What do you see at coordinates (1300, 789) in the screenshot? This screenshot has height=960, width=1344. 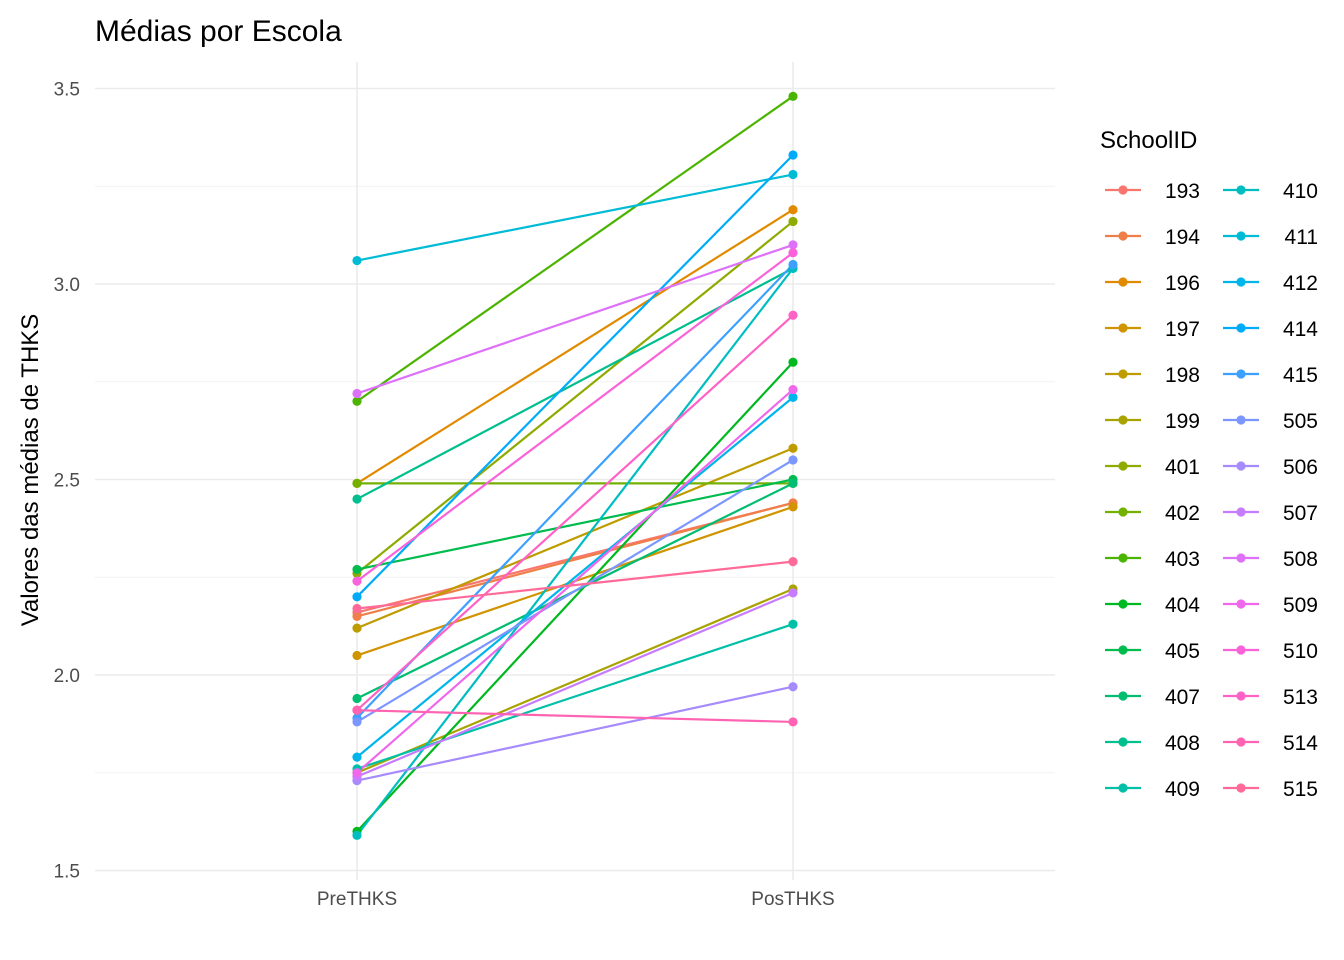 I see `legend-label: 515` at bounding box center [1300, 789].